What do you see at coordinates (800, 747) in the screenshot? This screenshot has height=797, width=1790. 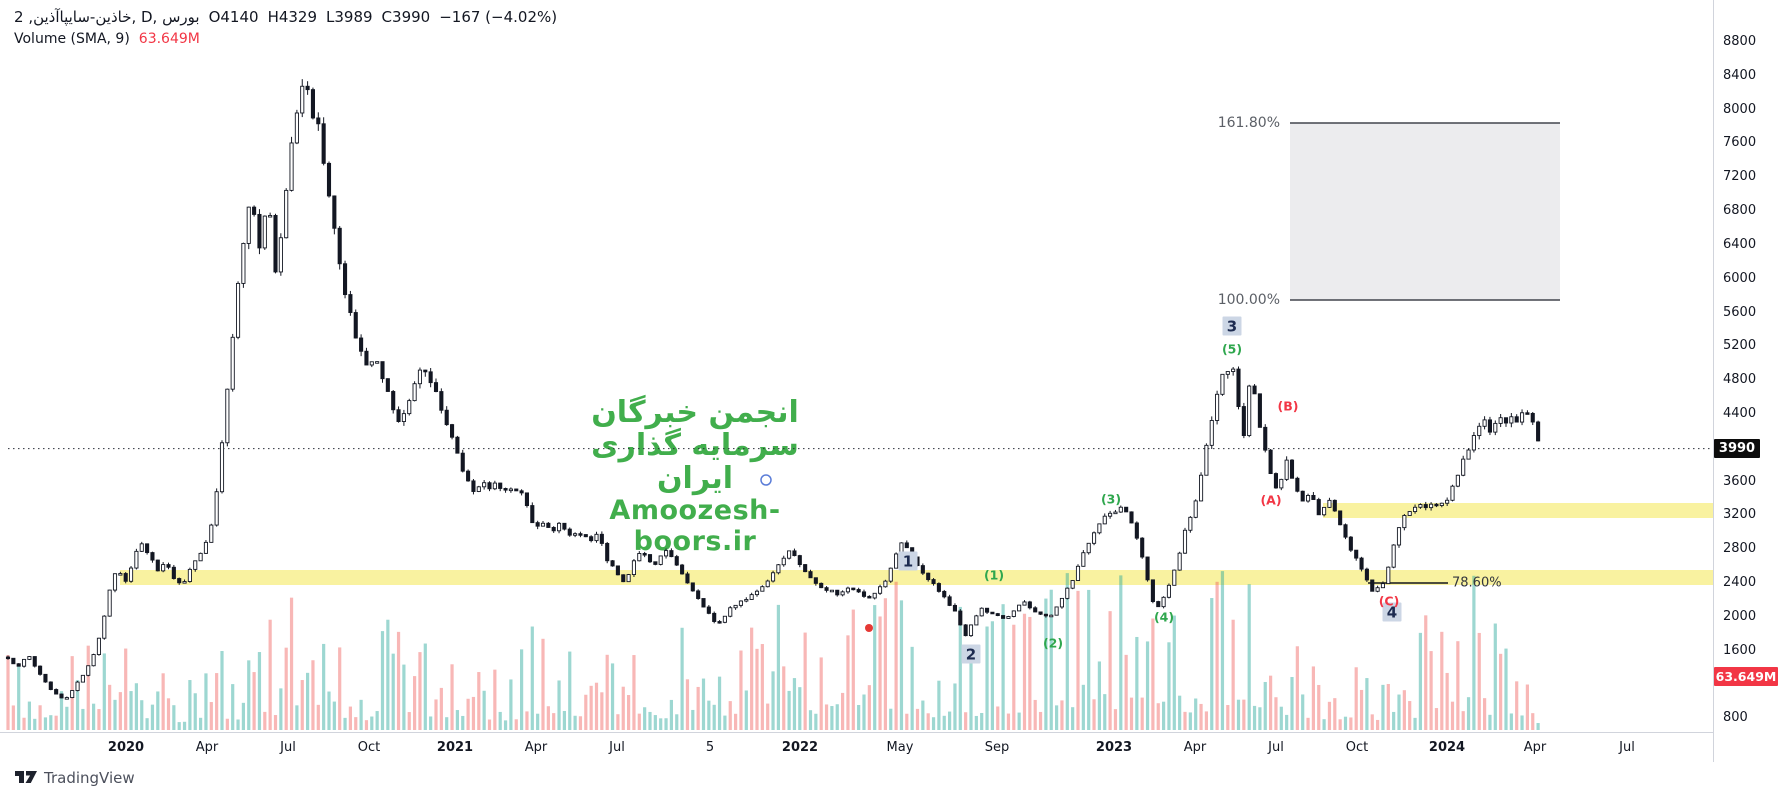 I see `time-tick-2022: 2022` at bounding box center [800, 747].